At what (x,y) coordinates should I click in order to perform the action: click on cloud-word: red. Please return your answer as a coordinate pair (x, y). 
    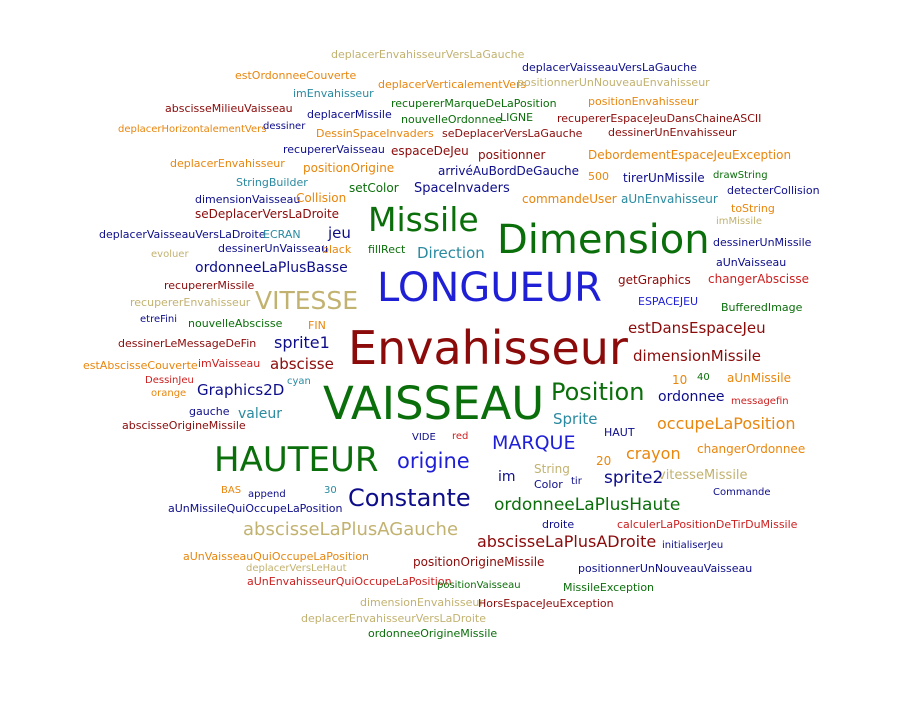
    Looking at the image, I should click on (460, 436).